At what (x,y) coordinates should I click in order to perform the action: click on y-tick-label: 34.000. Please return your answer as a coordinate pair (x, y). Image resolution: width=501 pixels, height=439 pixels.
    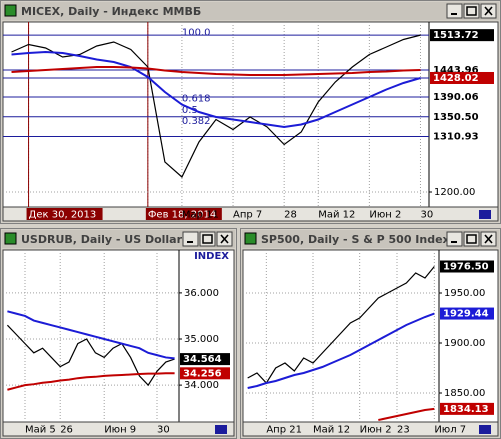
    Looking at the image, I should click on (201, 385).